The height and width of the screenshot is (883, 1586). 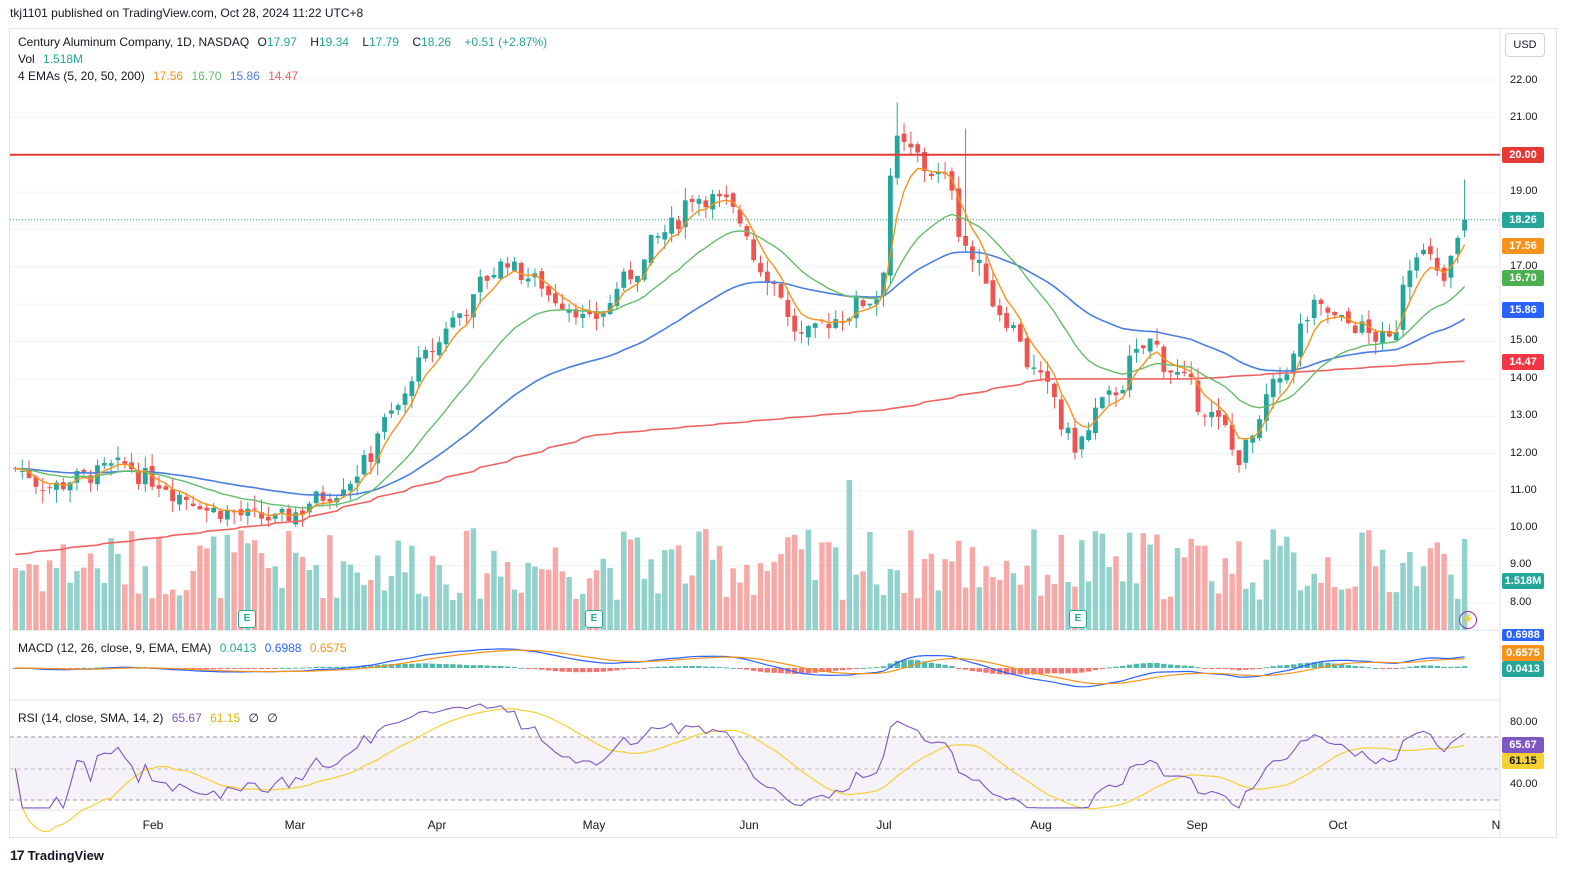 I want to click on low-label: L, so click(x=365, y=42).